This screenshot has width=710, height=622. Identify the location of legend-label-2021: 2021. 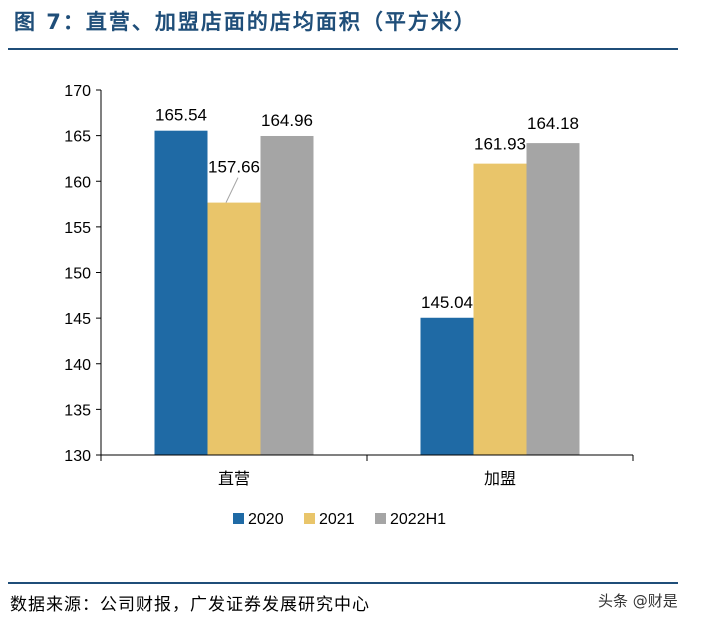
(337, 519).